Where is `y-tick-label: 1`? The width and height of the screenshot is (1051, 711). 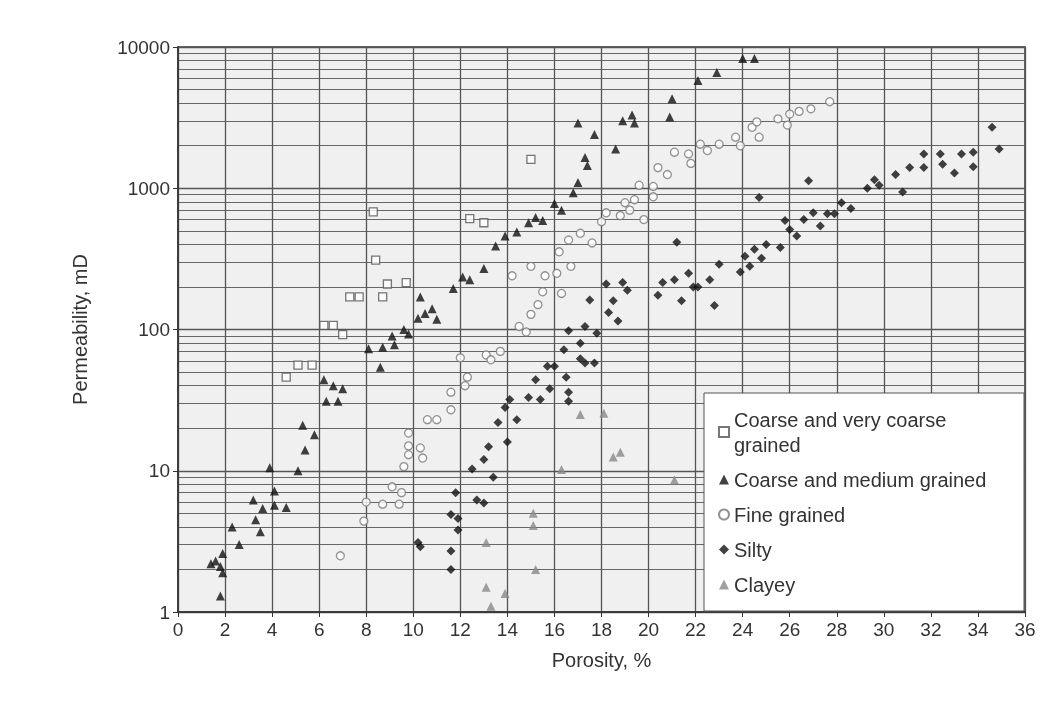
y-tick-label: 1 is located at coordinates (164, 612).